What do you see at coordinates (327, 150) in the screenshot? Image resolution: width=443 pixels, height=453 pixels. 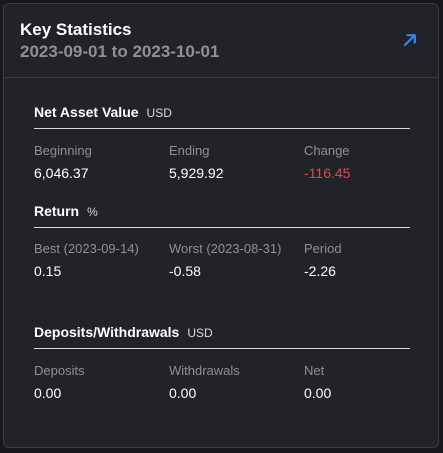 I see `stat-label: Change` at bounding box center [327, 150].